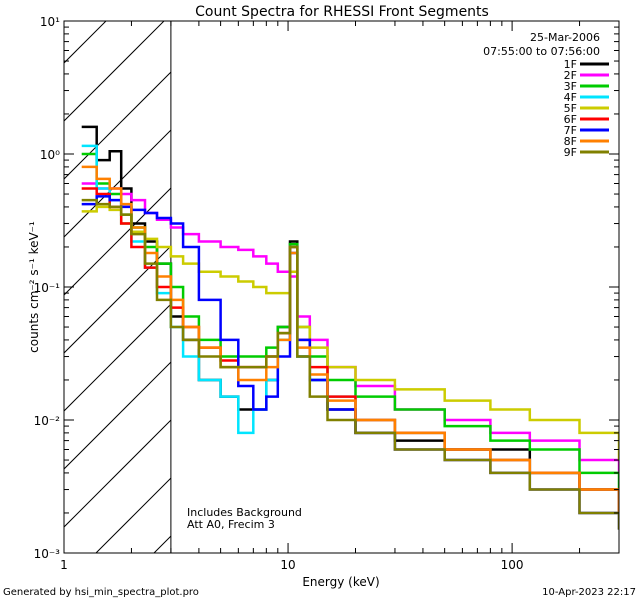  What do you see at coordinates (512, 565) in the screenshot?
I see `x-tick-label: 100` at bounding box center [512, 565].